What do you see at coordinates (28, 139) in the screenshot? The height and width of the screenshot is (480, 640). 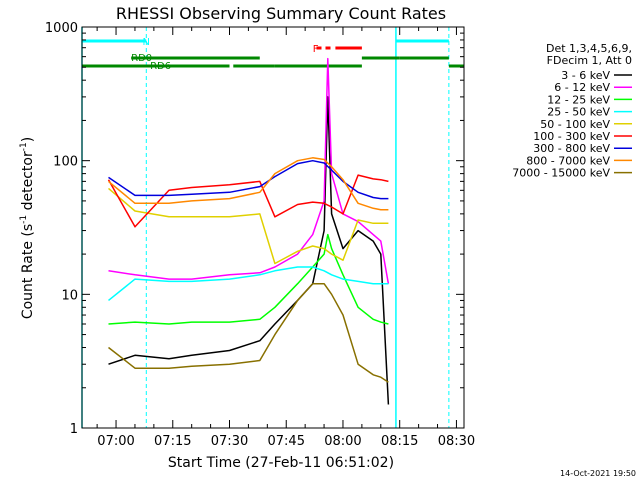 I see `y-axis-label-part3: )` at bounding box center [28, 139].